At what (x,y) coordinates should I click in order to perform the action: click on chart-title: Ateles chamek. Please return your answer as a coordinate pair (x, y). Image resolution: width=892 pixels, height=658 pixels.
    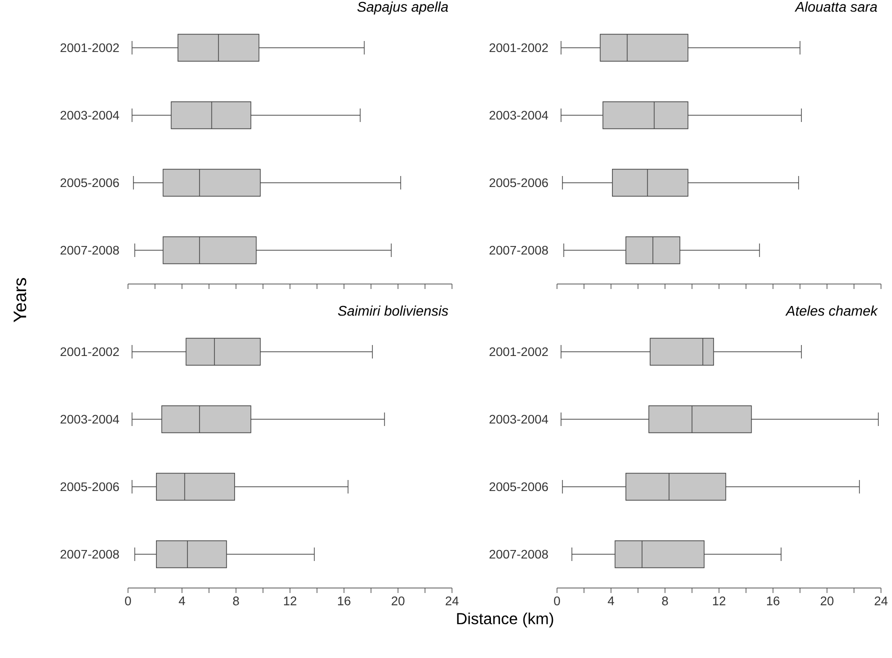
    Looking at the image, I should click on (831, 311).